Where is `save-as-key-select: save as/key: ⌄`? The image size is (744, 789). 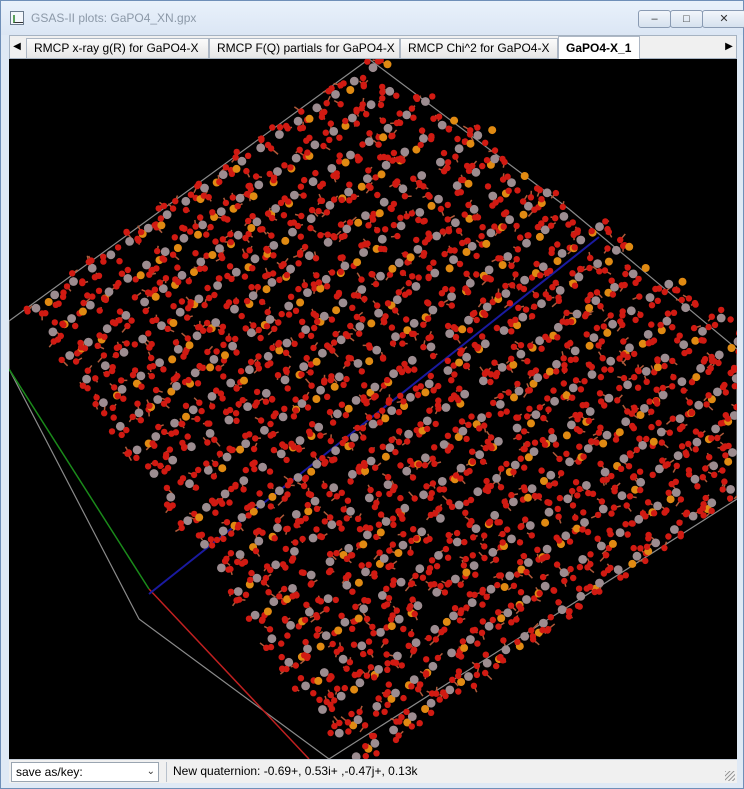 save-as-key-select: save as/key: ⌄ is located at coordinates (85, 772).